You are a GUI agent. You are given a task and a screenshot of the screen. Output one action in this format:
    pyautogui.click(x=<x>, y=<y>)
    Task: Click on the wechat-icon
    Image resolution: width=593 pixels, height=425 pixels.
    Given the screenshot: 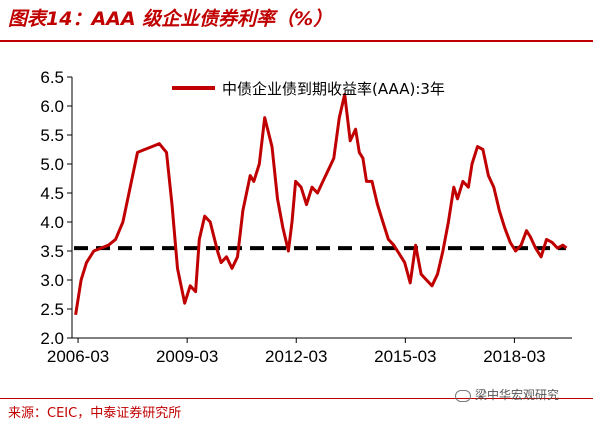 What is the action you would take?
    pyautogui.click(x=463, y=395)
    